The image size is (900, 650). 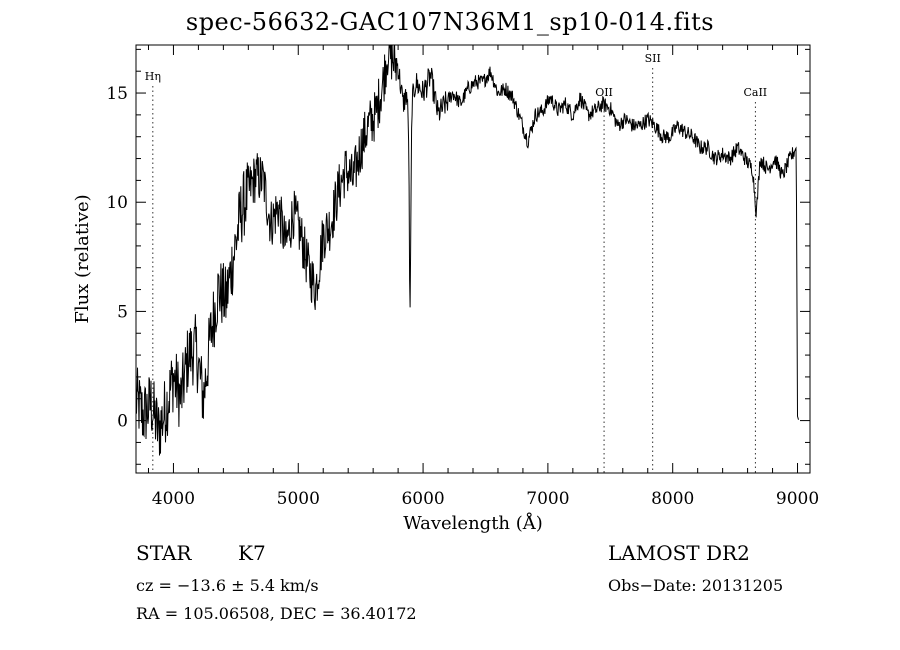 What do you see at coordinates (82, 258) in the screenshot?
I see `y-axis-label: Flux (relative)` at bounding box center [82, 258].